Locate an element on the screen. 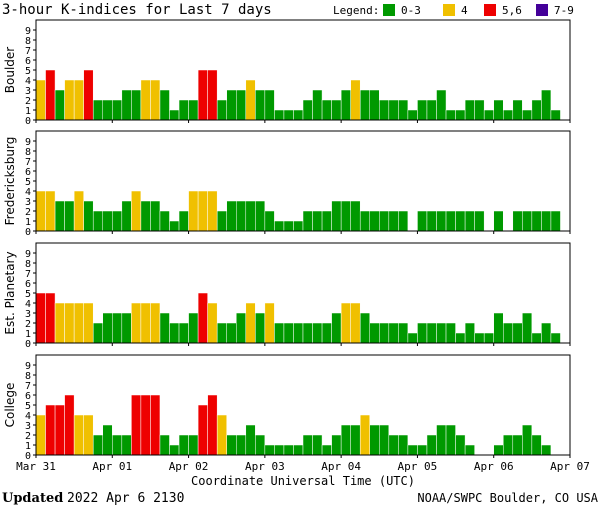 This screenshot has height=514, width=600. y-tick-label: 8 is located at coordinates (28, 41).